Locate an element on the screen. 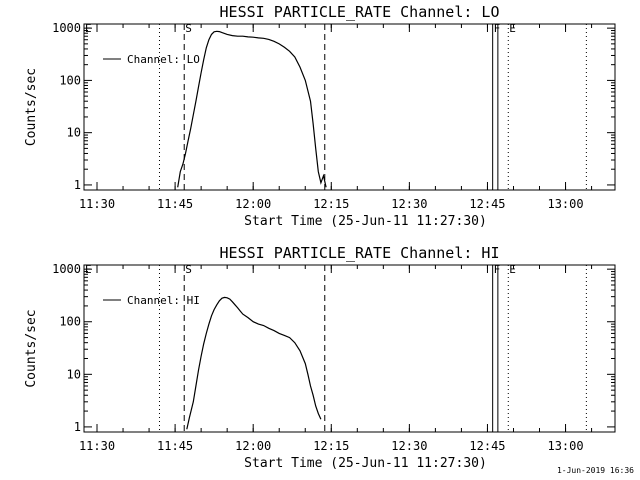 The height and width of the screenshot is (480, 640). plot-timestamp: 1-Jun-2019 16:36 is located at coordinates (595, 470).